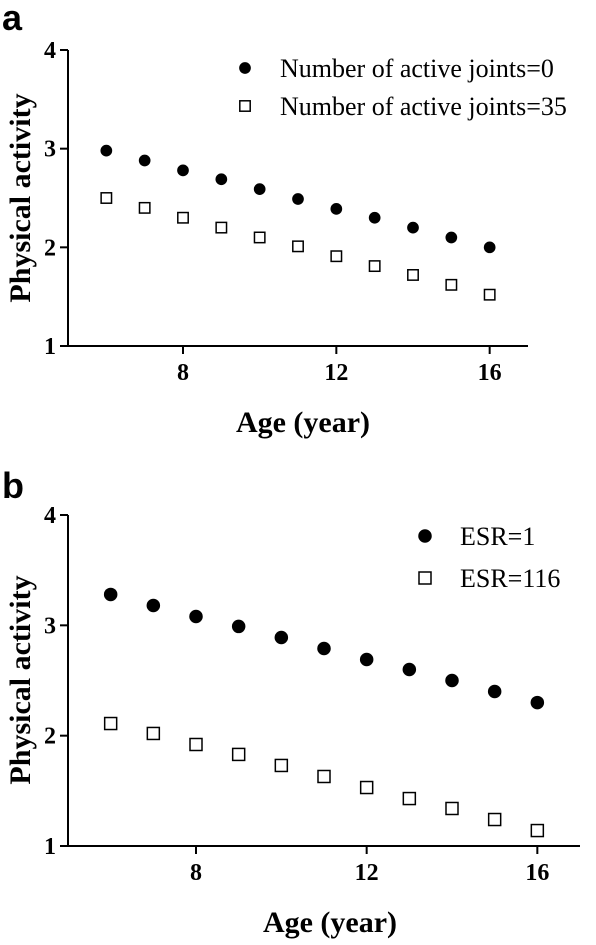  I want to click on legend-label: Number of active joints=0, so click(417, 68).